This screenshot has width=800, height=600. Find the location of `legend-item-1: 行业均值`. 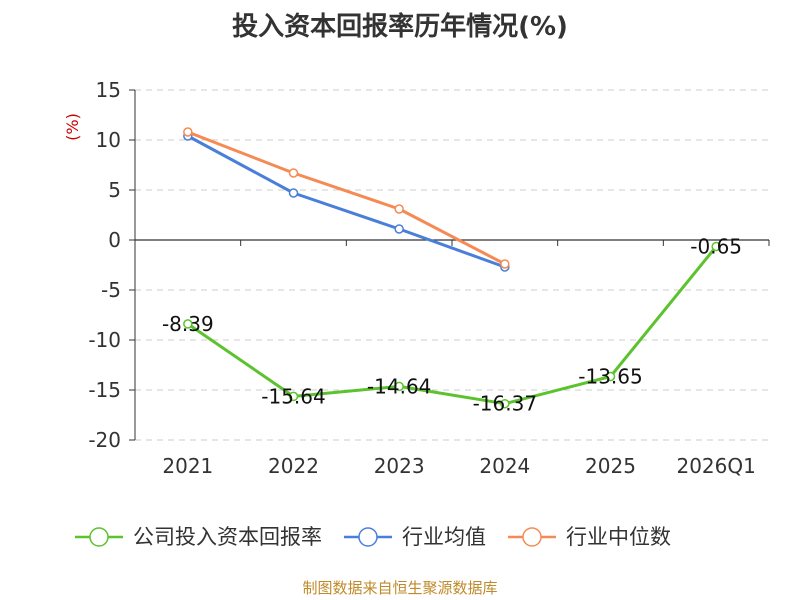

legend-item-1: 行业均值 is located at coordinates (415, 537).